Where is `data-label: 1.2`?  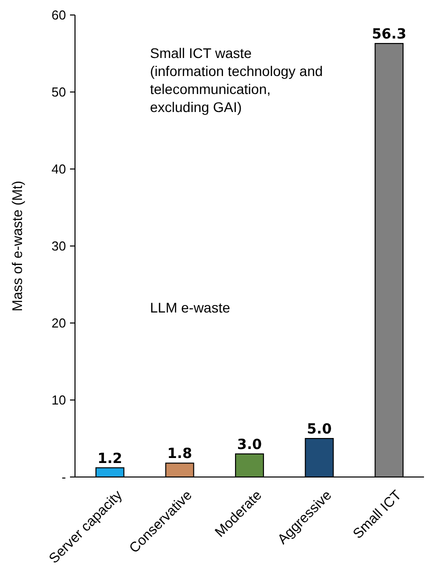 data-label: 1.2 is located at coordinates (109, 458).